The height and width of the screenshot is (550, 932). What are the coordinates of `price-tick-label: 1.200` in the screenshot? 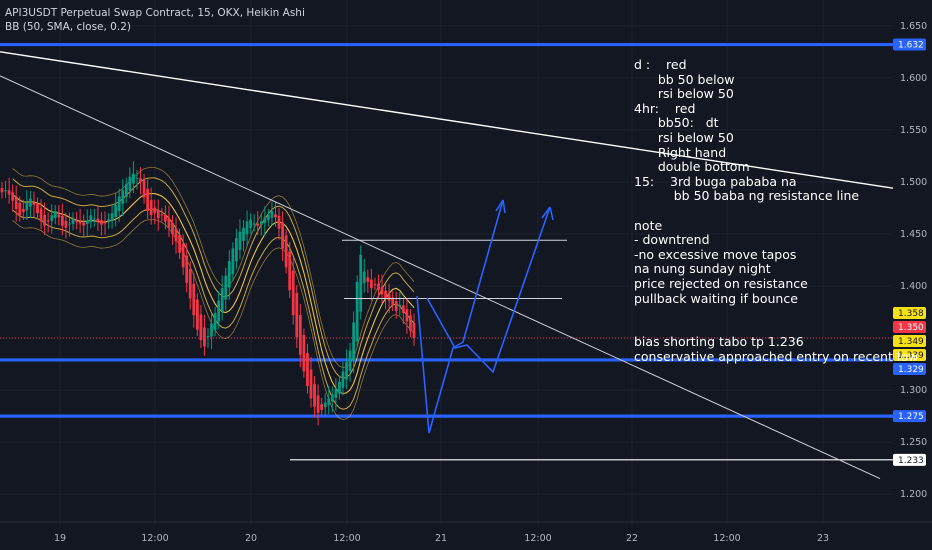 It's located at (913, 494).